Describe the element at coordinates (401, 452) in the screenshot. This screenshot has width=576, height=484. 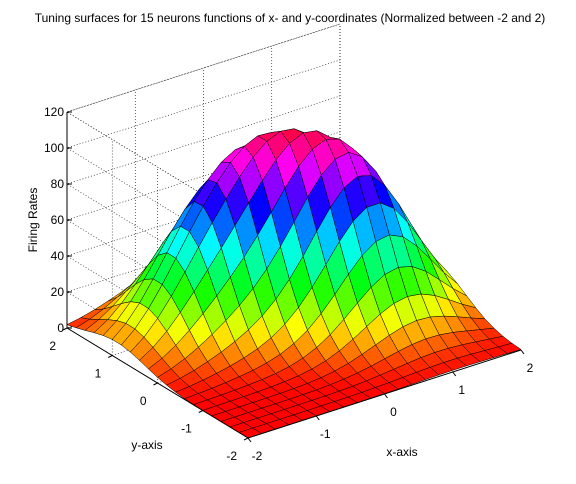
I see `x-axis-label: x-axis` at that location.